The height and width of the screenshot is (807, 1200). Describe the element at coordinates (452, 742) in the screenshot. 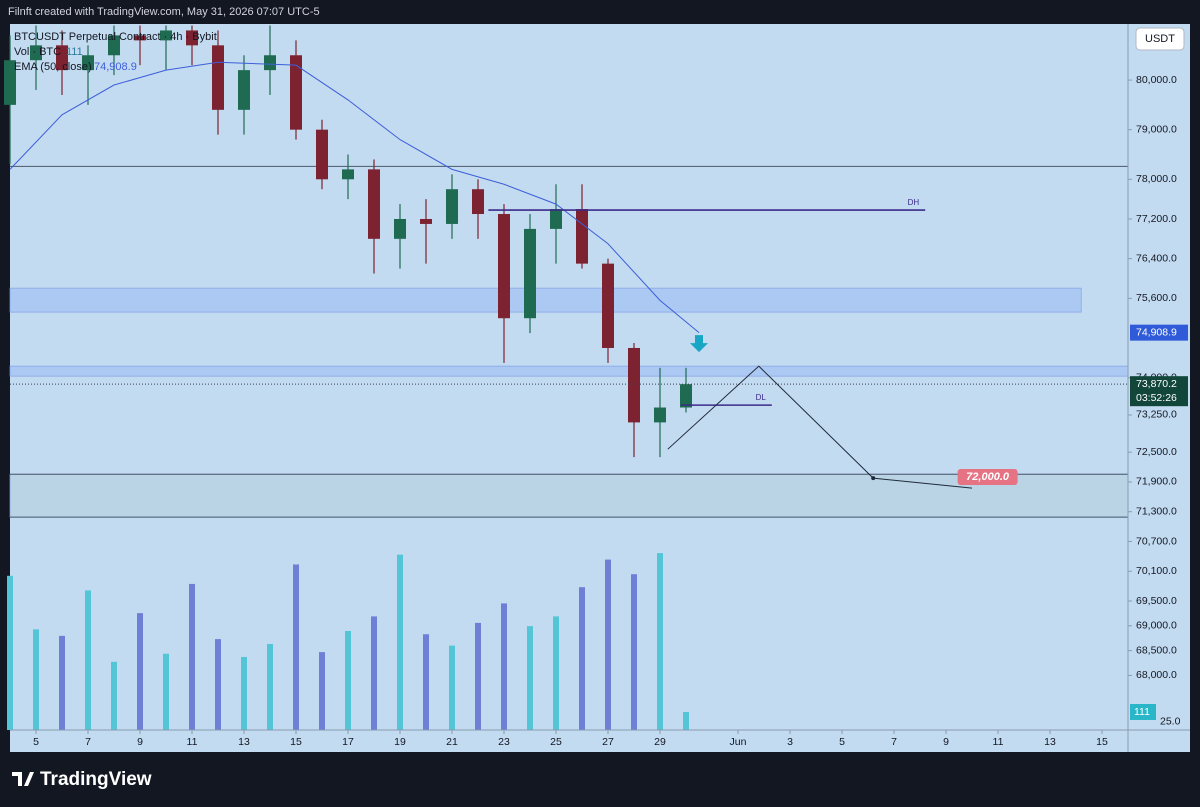

I see `x-tick-label: 21` at that location.